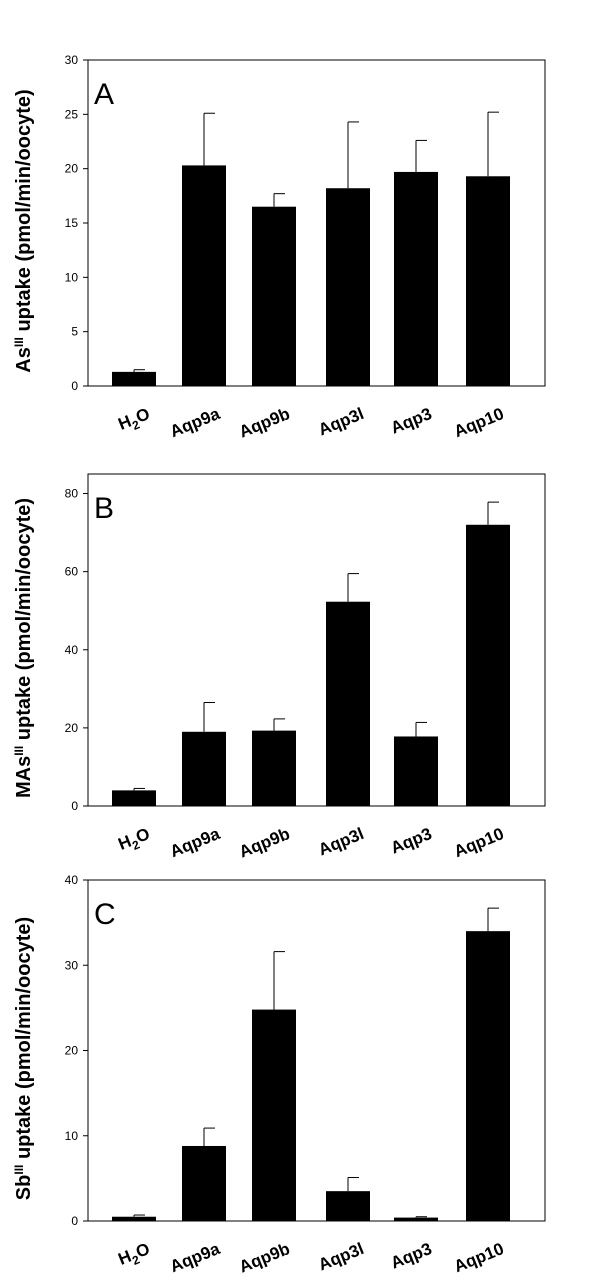 This screenshot has height=1286, width=600. I want to click on panel-letter: A, so click(104, 94).